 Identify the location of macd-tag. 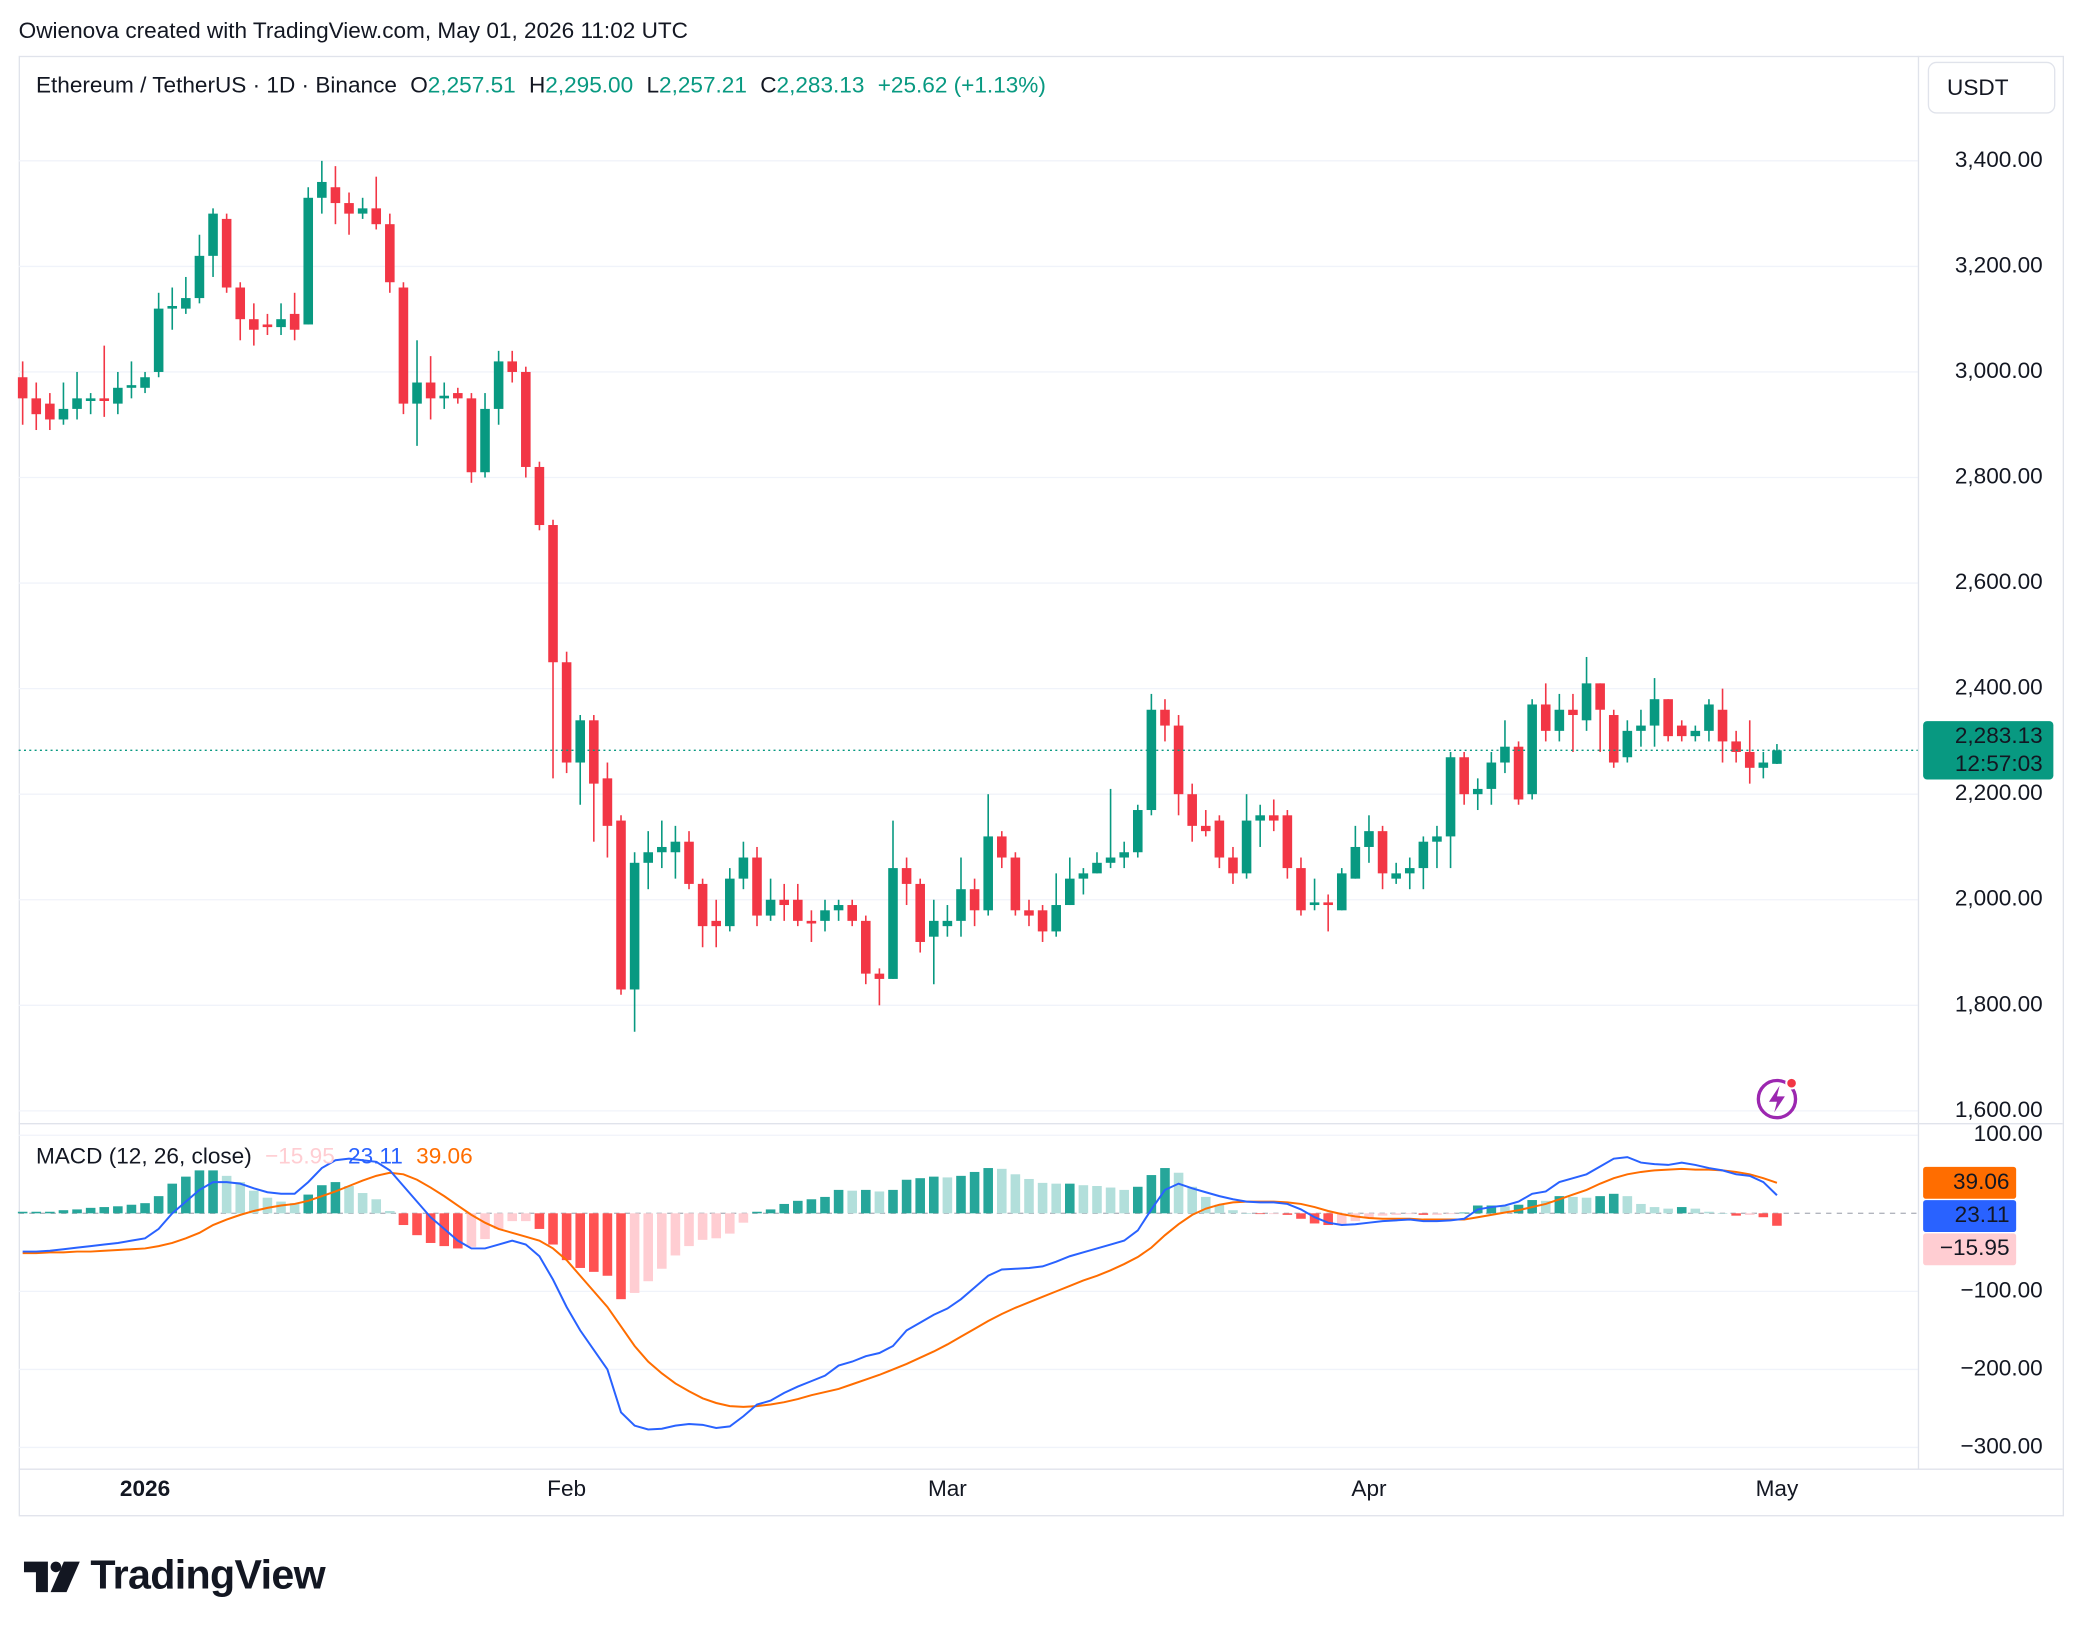
(1970, 1216).